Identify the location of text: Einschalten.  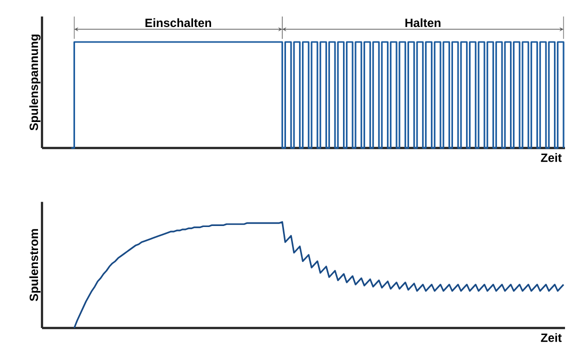
(178, 23).